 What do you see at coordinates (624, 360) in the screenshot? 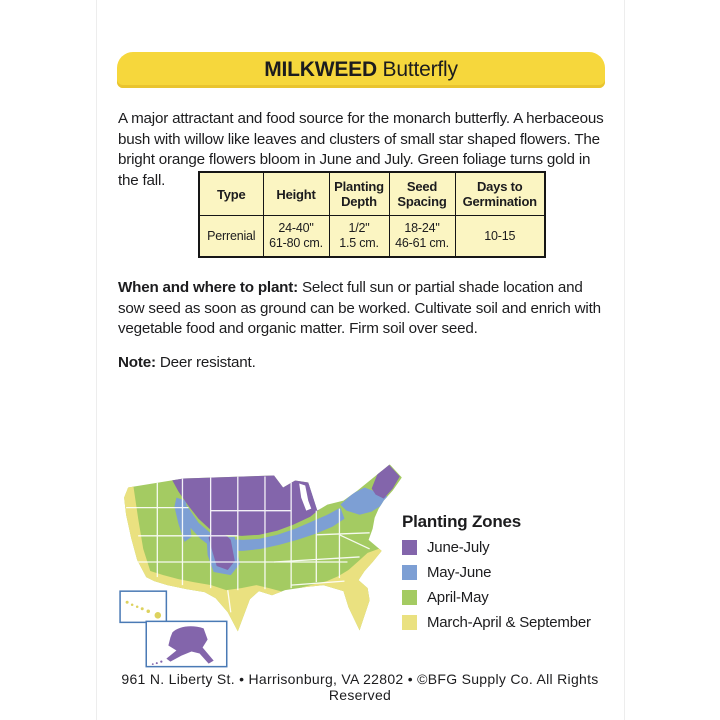
I see `packet-right-edge` at bounding box center [624, 360].